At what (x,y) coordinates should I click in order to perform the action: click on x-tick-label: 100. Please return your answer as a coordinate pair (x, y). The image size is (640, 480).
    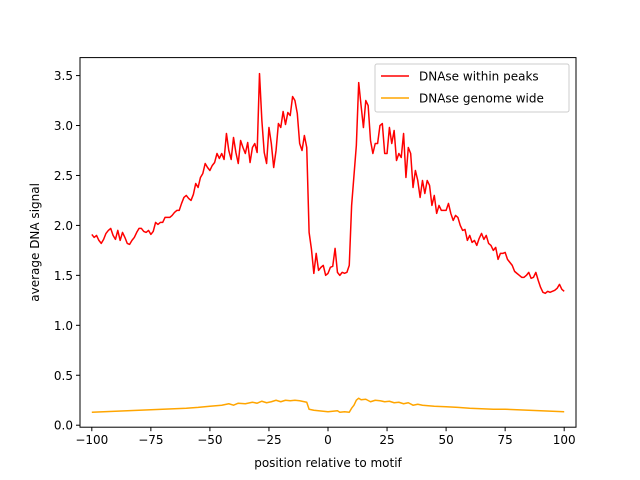
    Looking at the image, I should click on (564, 440).